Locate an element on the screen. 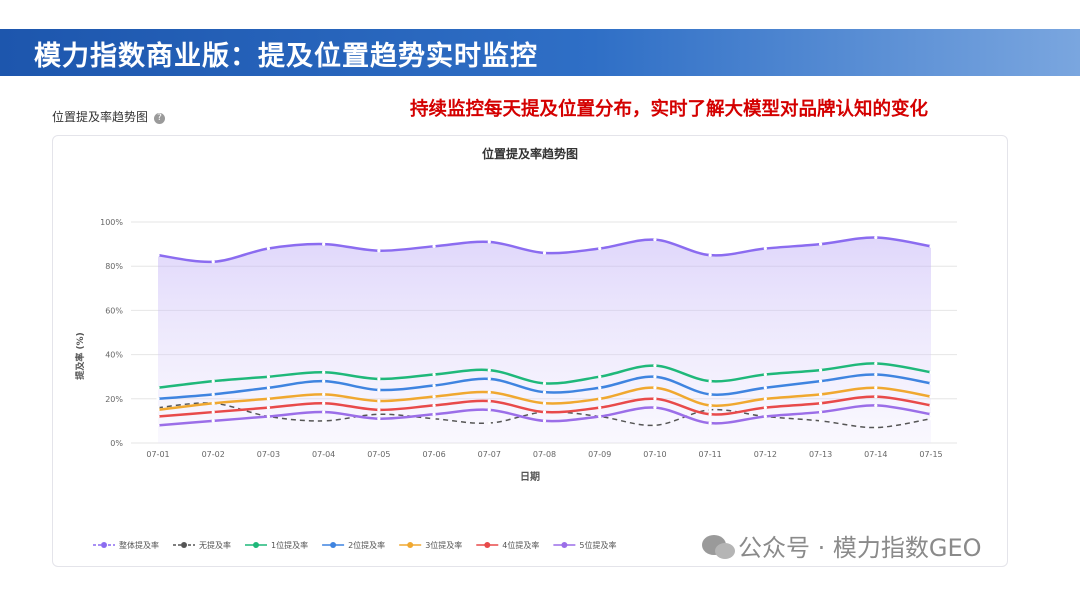  wechat-icon is located at coordinates (718, 547).